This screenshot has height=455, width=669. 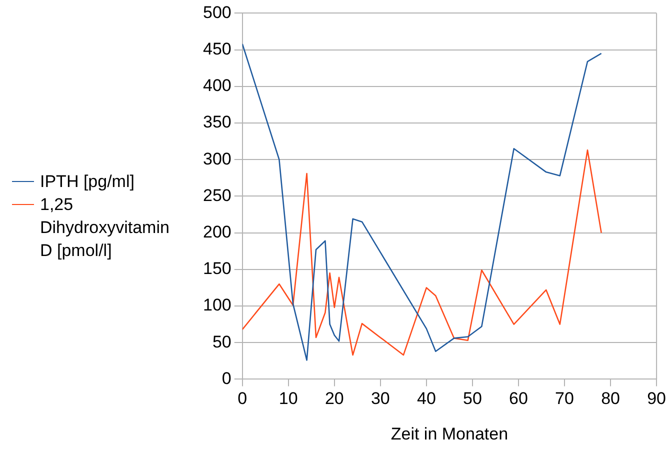 I want to click on x-tick-label: 80, so click(x=610, y=398).